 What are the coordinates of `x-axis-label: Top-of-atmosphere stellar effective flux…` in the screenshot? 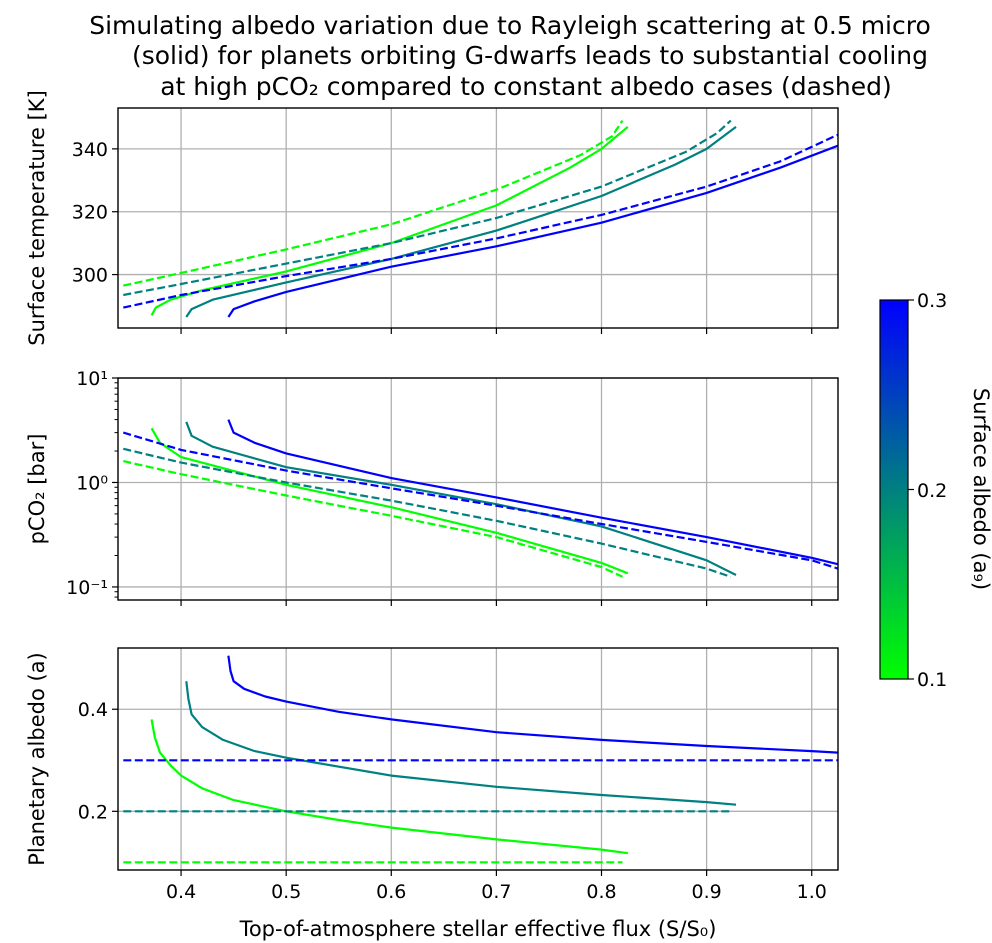 It's located at (478, 929).